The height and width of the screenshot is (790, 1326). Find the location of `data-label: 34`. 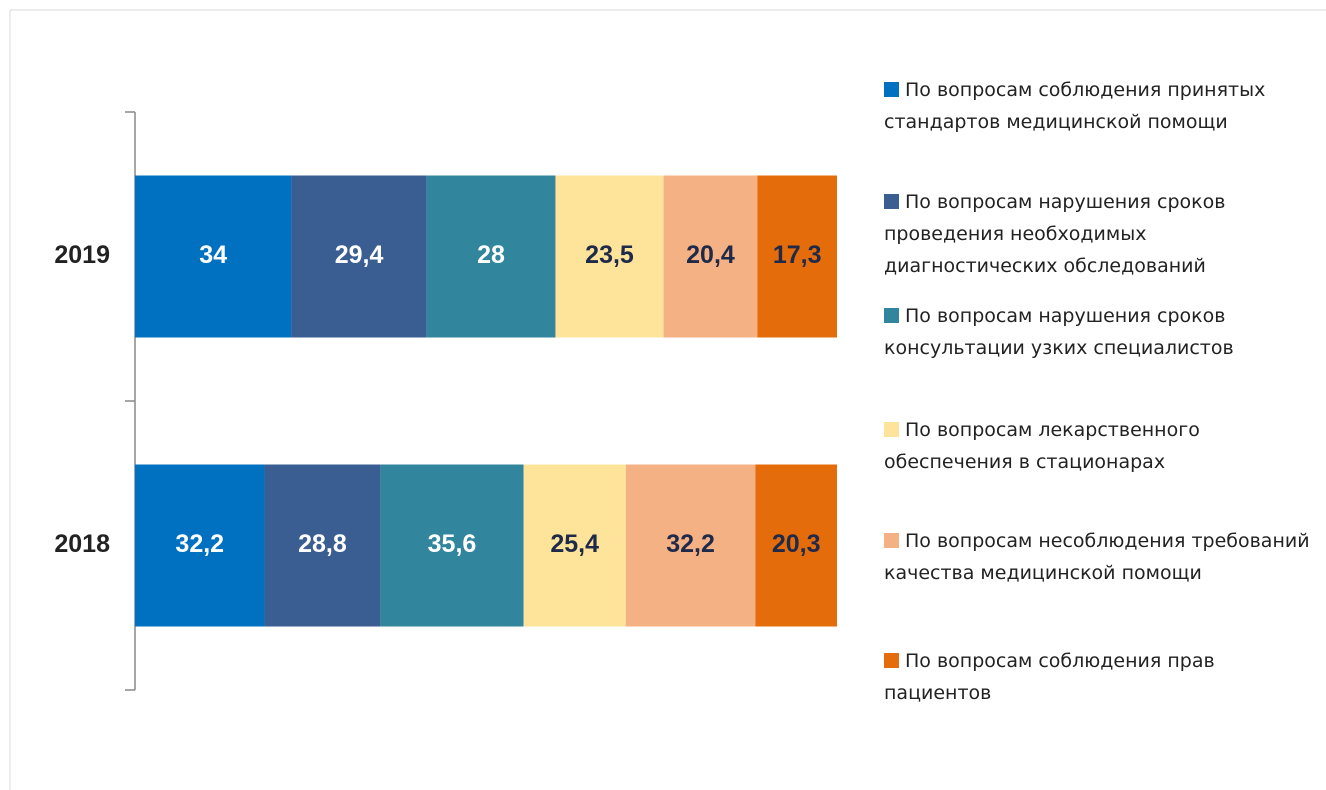

data-label: 34 is located at coordinates (213, 255).